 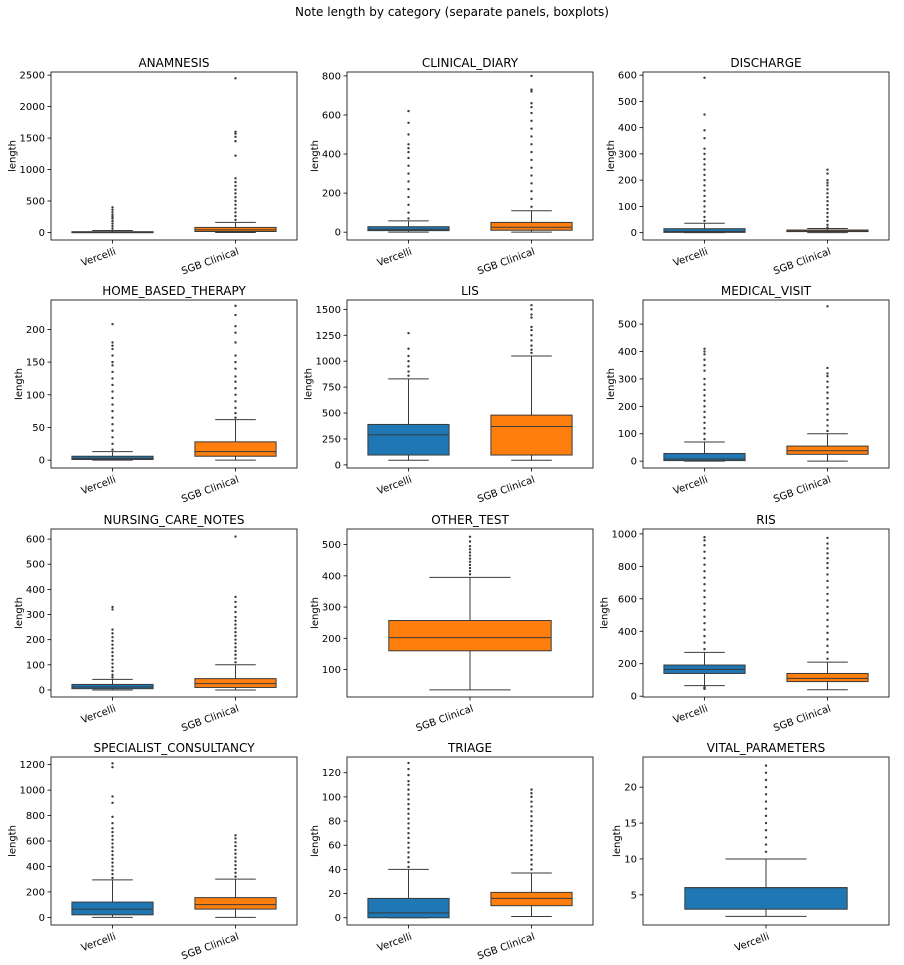 I want to click on panel-title: TRIAGE, so click(x=469, y=748).